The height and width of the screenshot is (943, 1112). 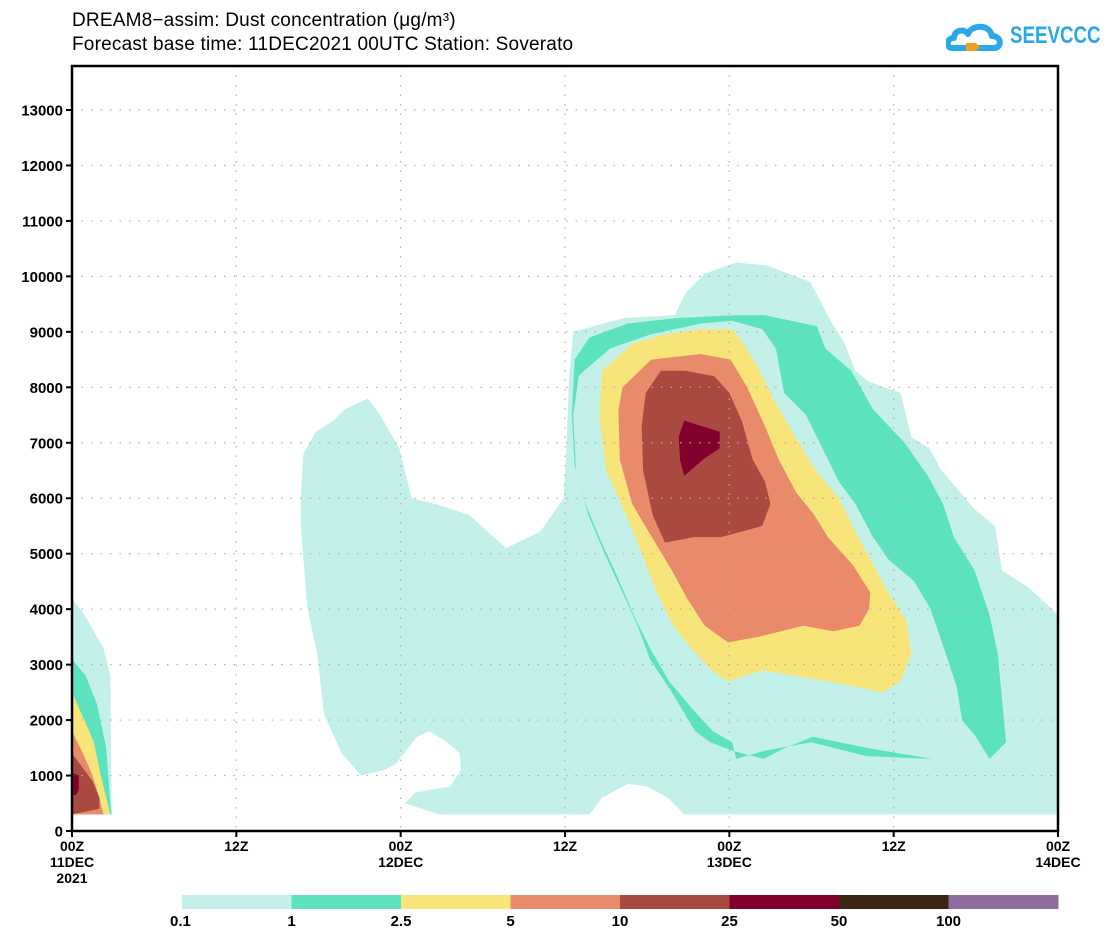 What do you see at coordinates (42, 221) in the screenshot?
I see `y-tick-label: 11000` at bounding box center [42, 221].